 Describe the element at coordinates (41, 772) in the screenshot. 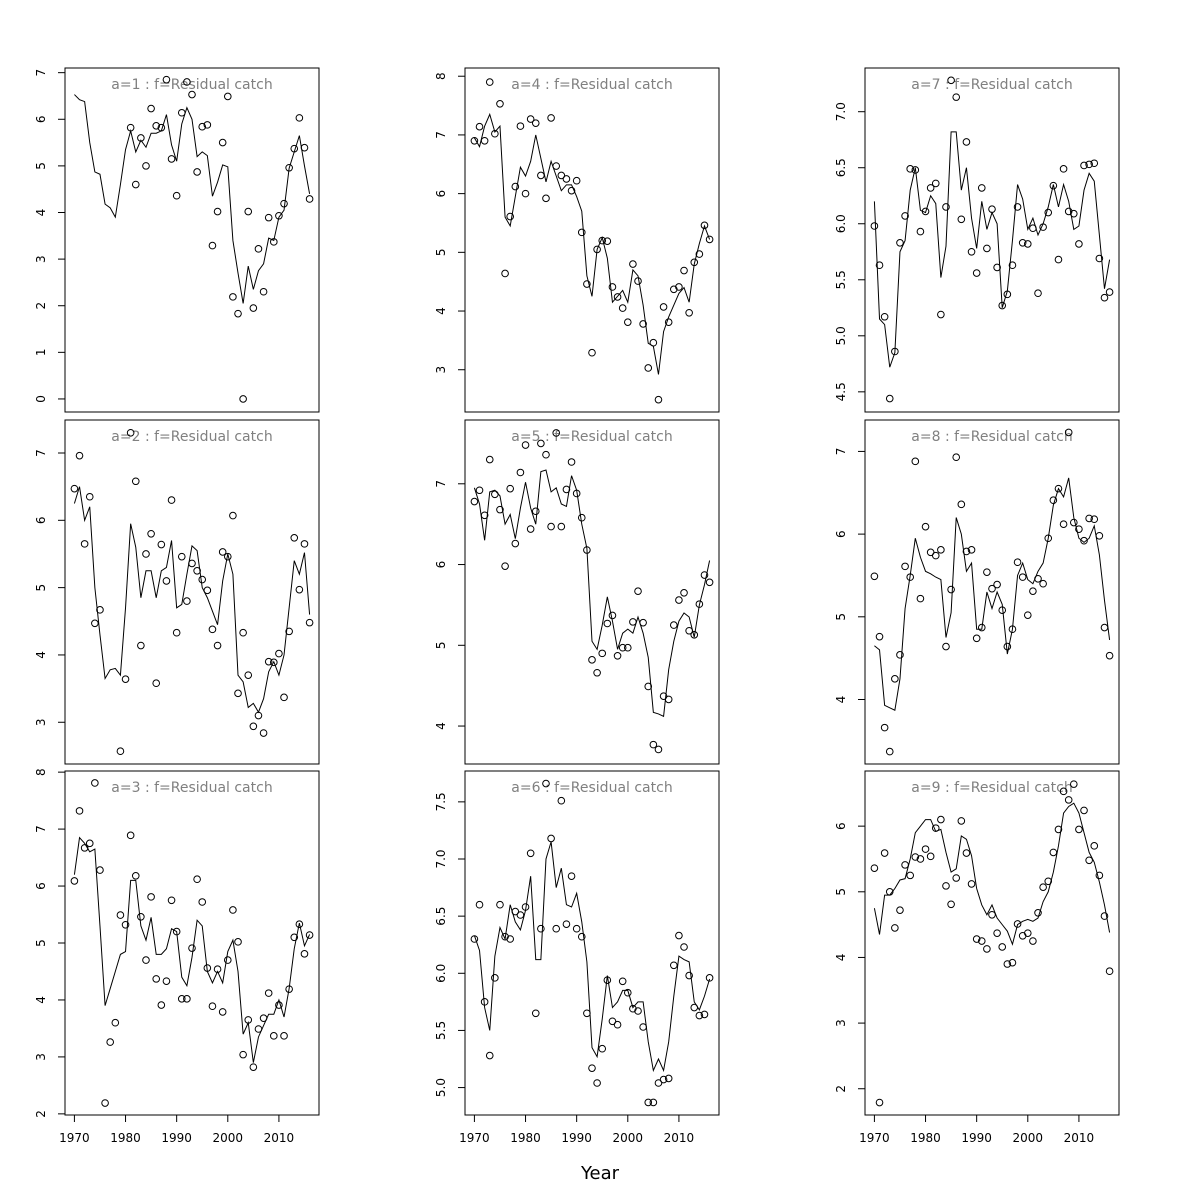

I see `y-tick-label: 8` at that location.